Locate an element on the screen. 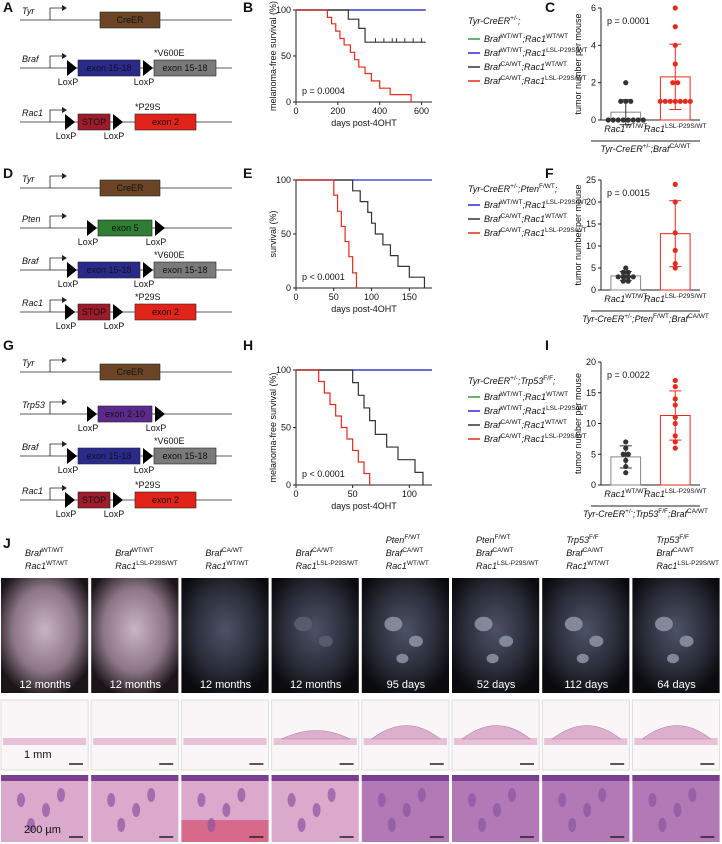 The width and height of the screenshot is (722, 844). x-tick-label: 0 is located at coordinates (295, 494).